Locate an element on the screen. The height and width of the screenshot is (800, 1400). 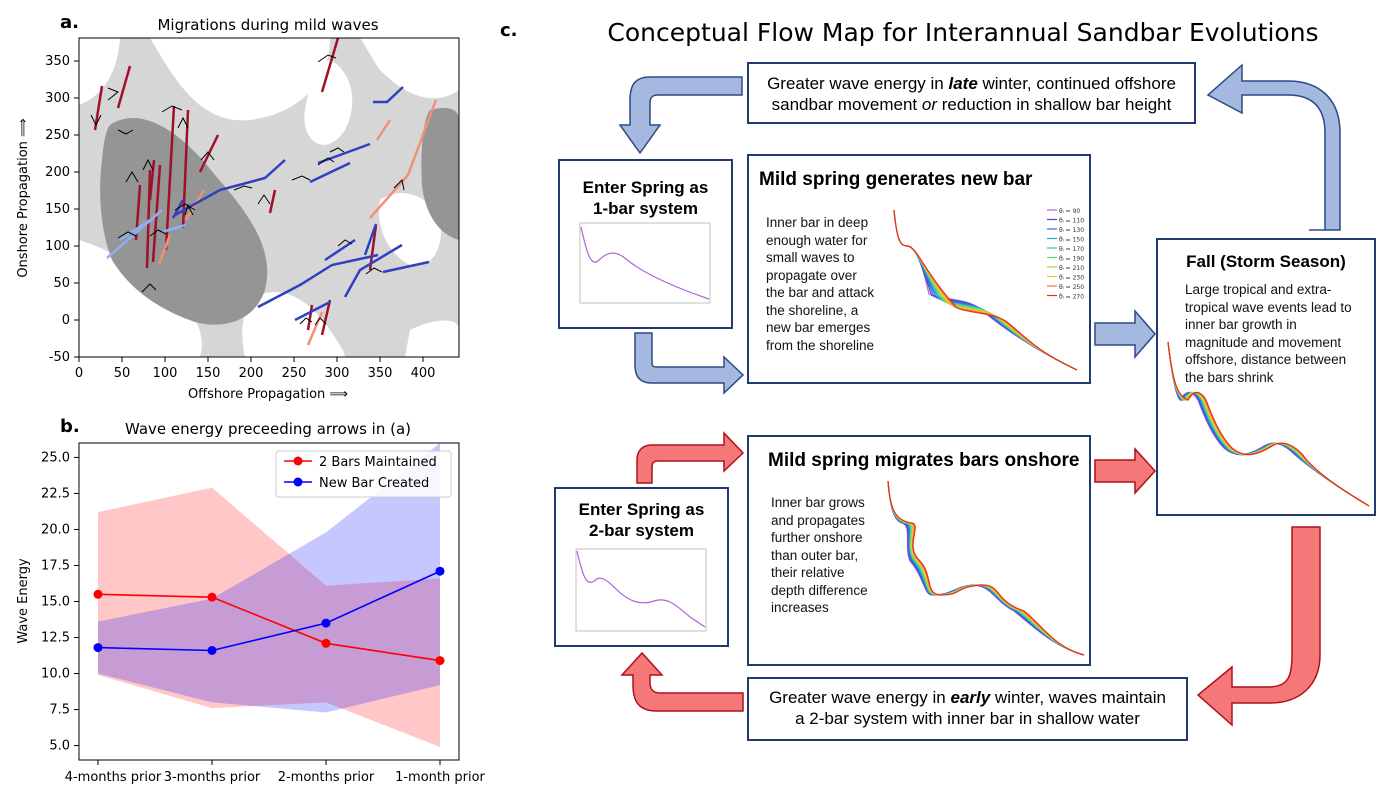
panel-a-y-ticks: -50 0 50 100 150 200 250 300 350 is located at coordinates (62, 209).